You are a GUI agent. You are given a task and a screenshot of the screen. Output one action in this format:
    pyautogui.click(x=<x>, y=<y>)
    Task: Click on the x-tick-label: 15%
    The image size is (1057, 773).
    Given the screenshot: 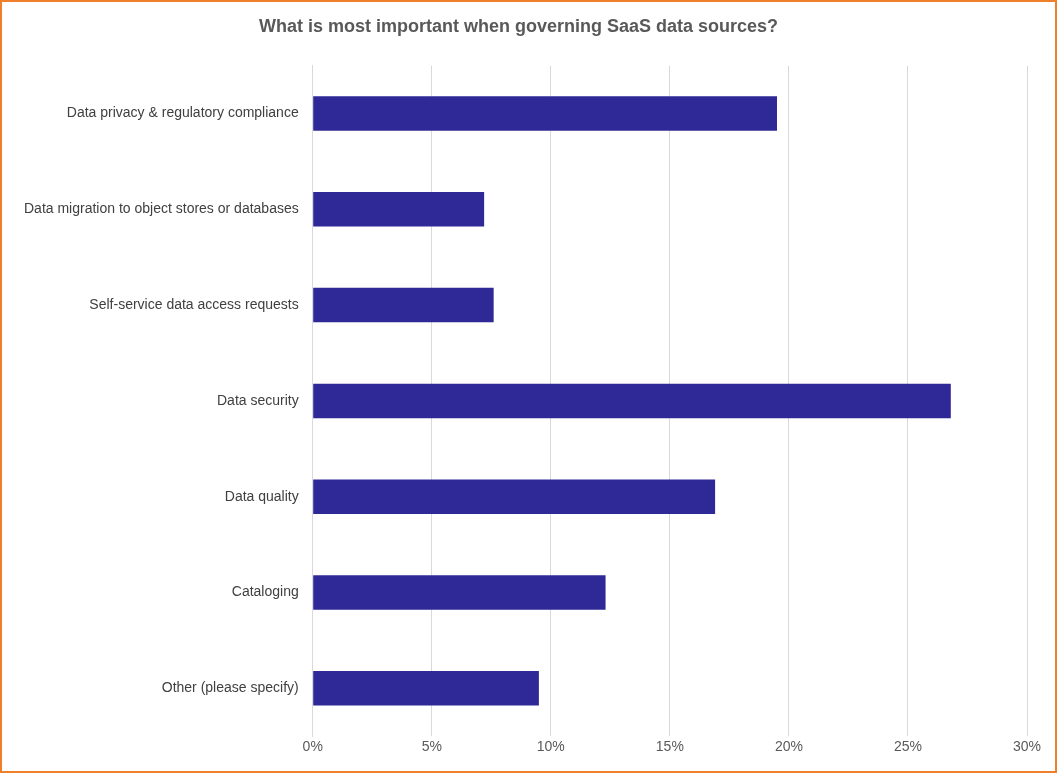 What is the action you would take?
    pyautogui.click(x=669, y=746)
    